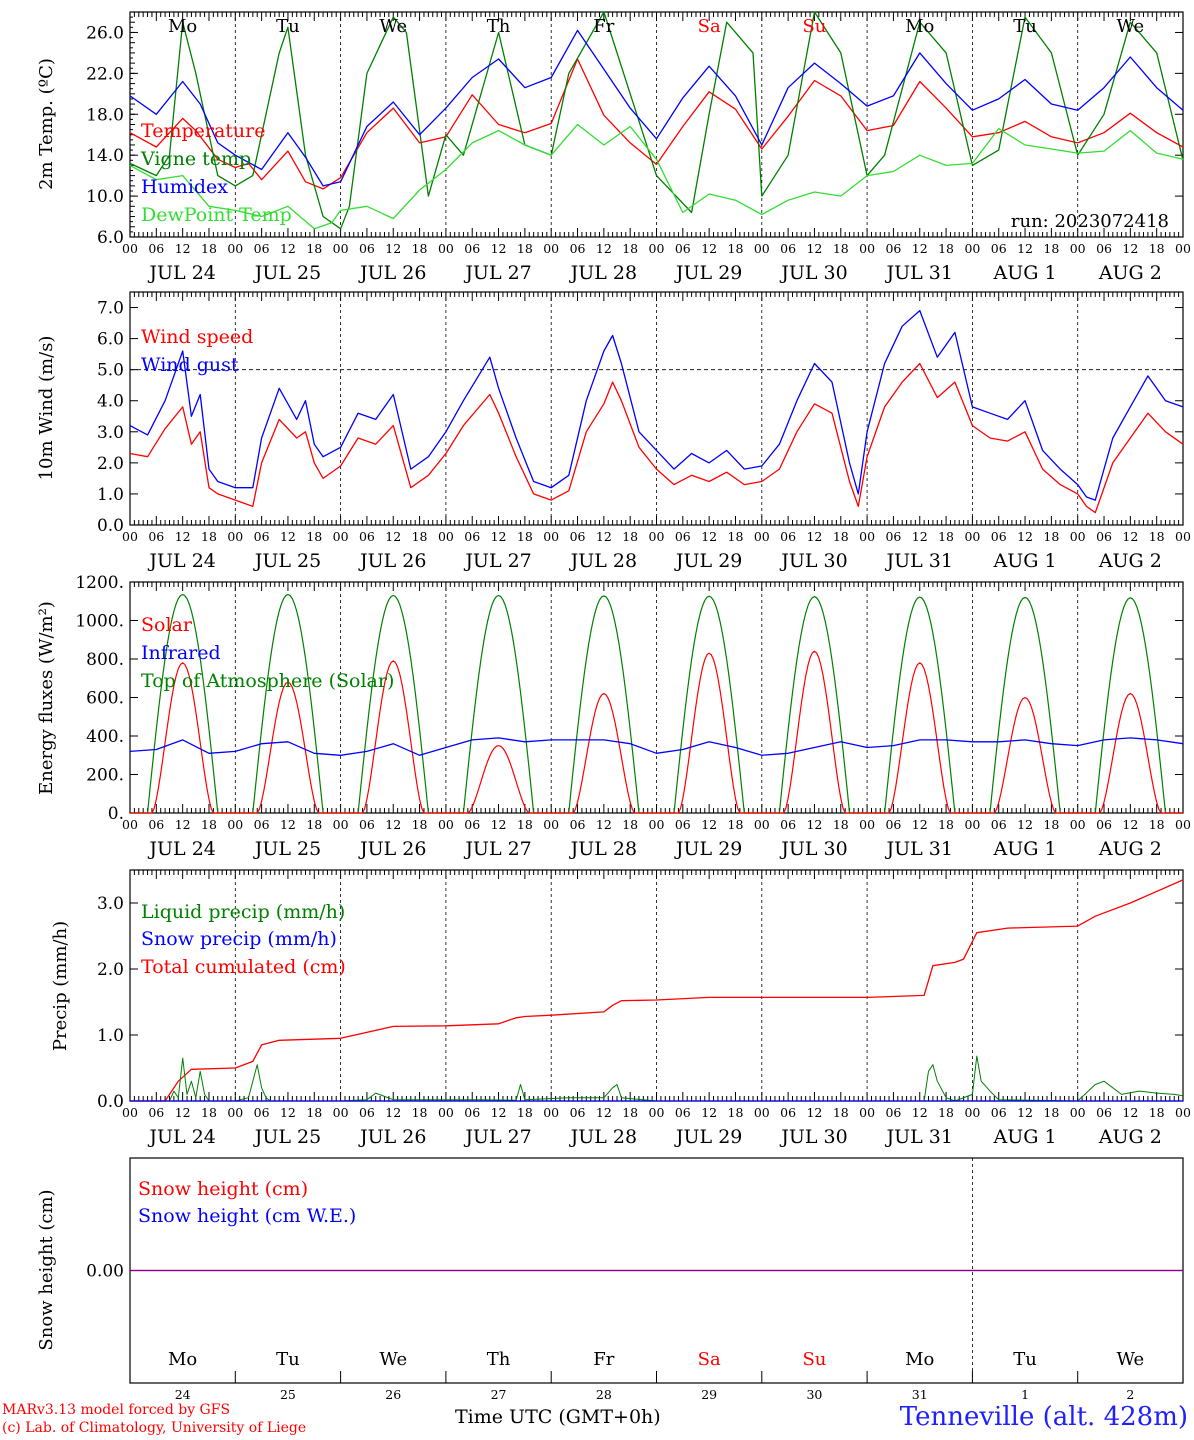 This screenshot has width=1194, height=1440. I want to click on series-line-liquid-precip-mm-h, so click(657, 1078).